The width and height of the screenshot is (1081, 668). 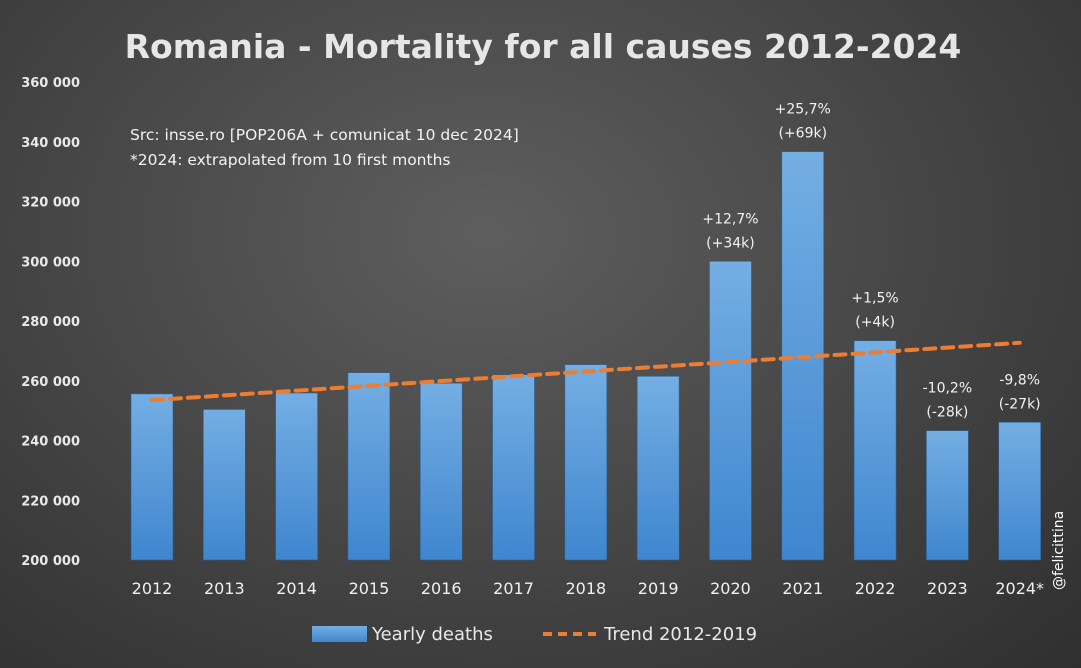 What do you see at coordinates (730, 219) in the screenshot?
I see `data-label-percent: +12,7%` at bounding box center [730, 219].